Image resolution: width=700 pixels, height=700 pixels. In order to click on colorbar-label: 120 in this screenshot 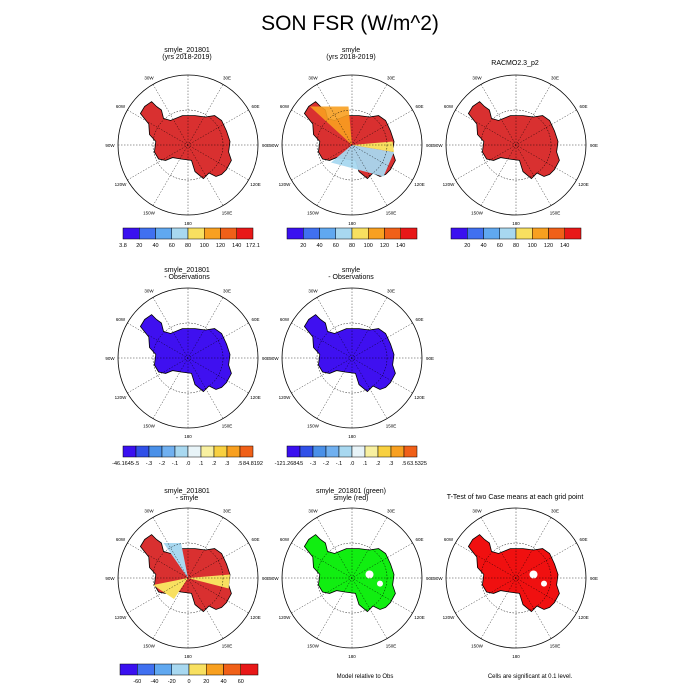, I will do `click(220, 246)`.